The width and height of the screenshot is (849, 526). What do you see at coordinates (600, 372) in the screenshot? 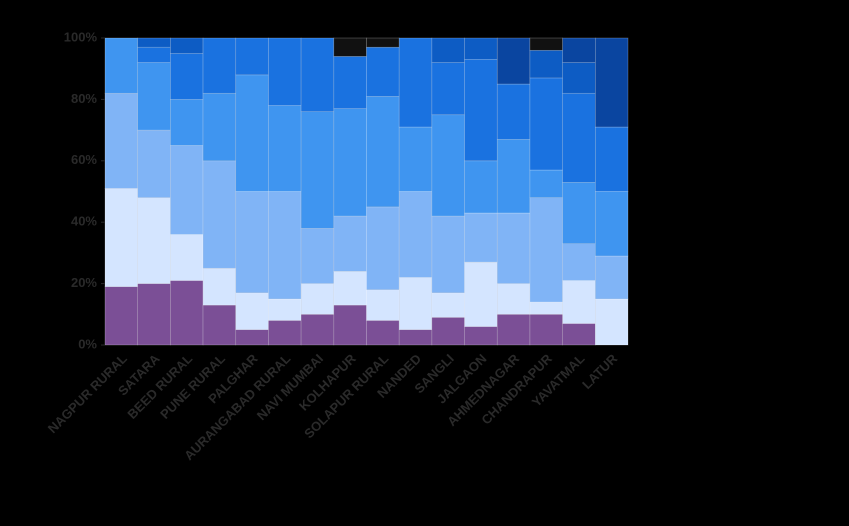
I see `x-tick-label: LATUR` at bounding box center [600, 372].